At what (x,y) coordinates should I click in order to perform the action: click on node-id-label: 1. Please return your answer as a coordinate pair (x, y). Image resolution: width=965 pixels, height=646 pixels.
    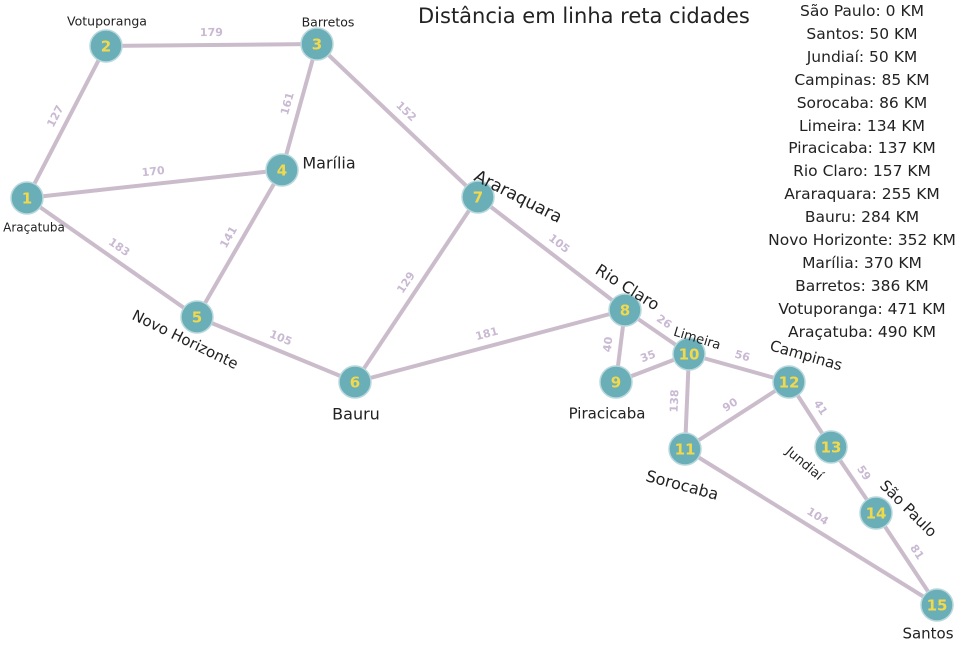
    Looking at the image, I should click on (27, 199).